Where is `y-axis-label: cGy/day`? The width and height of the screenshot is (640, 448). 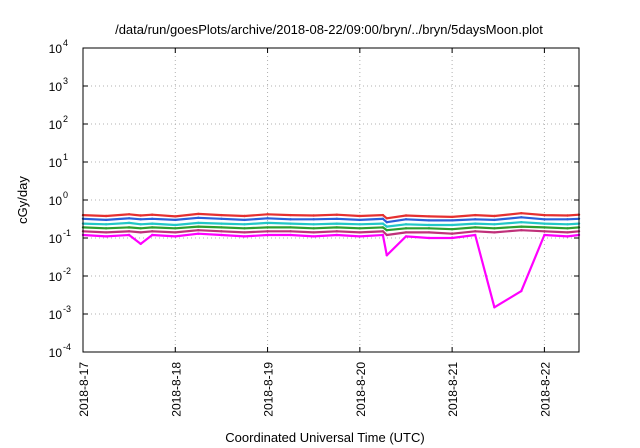 y-axis-label: cGy/day is located at coordinates (22, 200).